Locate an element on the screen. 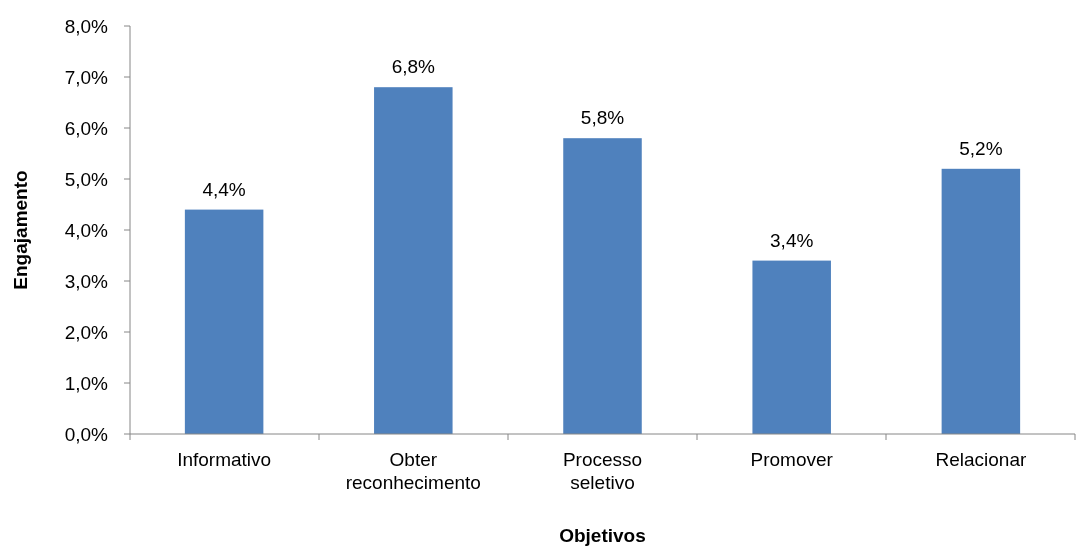 The width and height of the screenshot is (1091, 548). data-label: 3,4% is located at coordinates (792, 240).